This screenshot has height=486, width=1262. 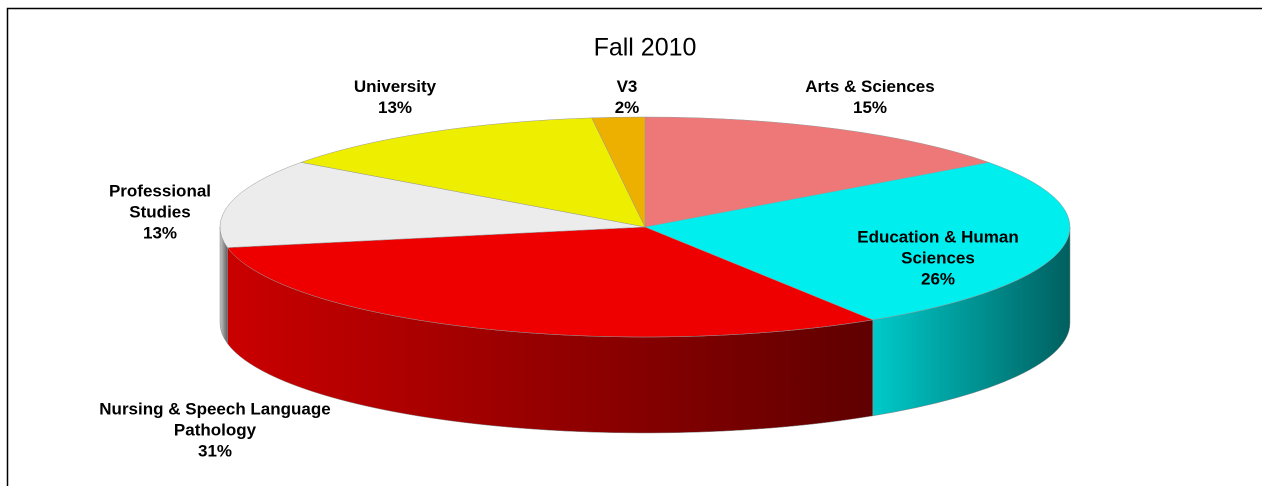 What do you see at coordinates (645, 47) in the screenshot?
I see `chart-title: Fall 2010` at bounding box center [645, 47].